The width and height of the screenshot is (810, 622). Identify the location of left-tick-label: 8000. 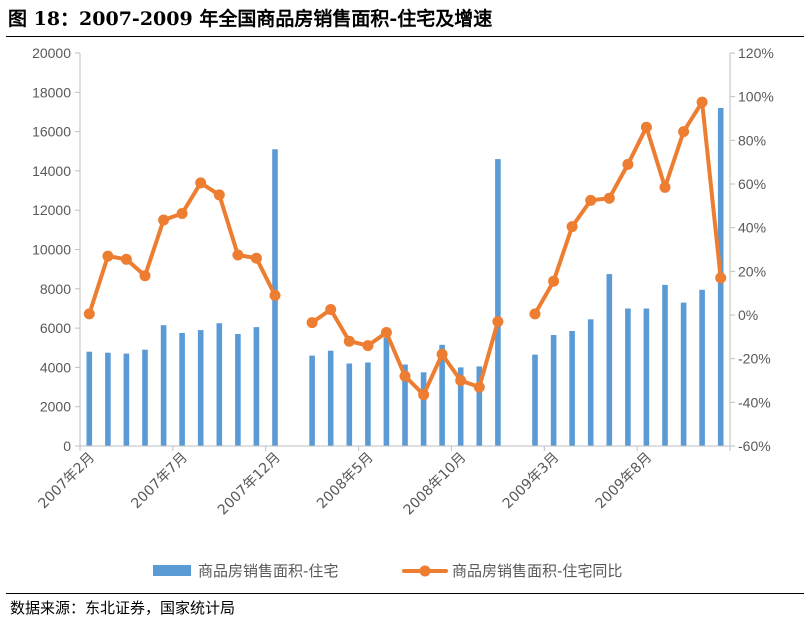
(55, 289).